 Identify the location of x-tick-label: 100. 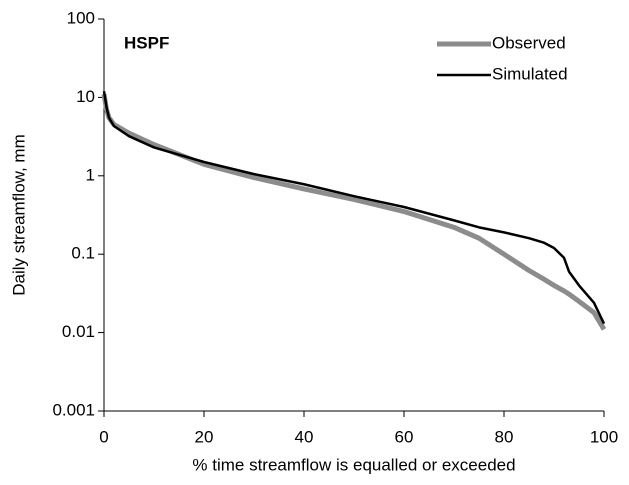
(604, 436).